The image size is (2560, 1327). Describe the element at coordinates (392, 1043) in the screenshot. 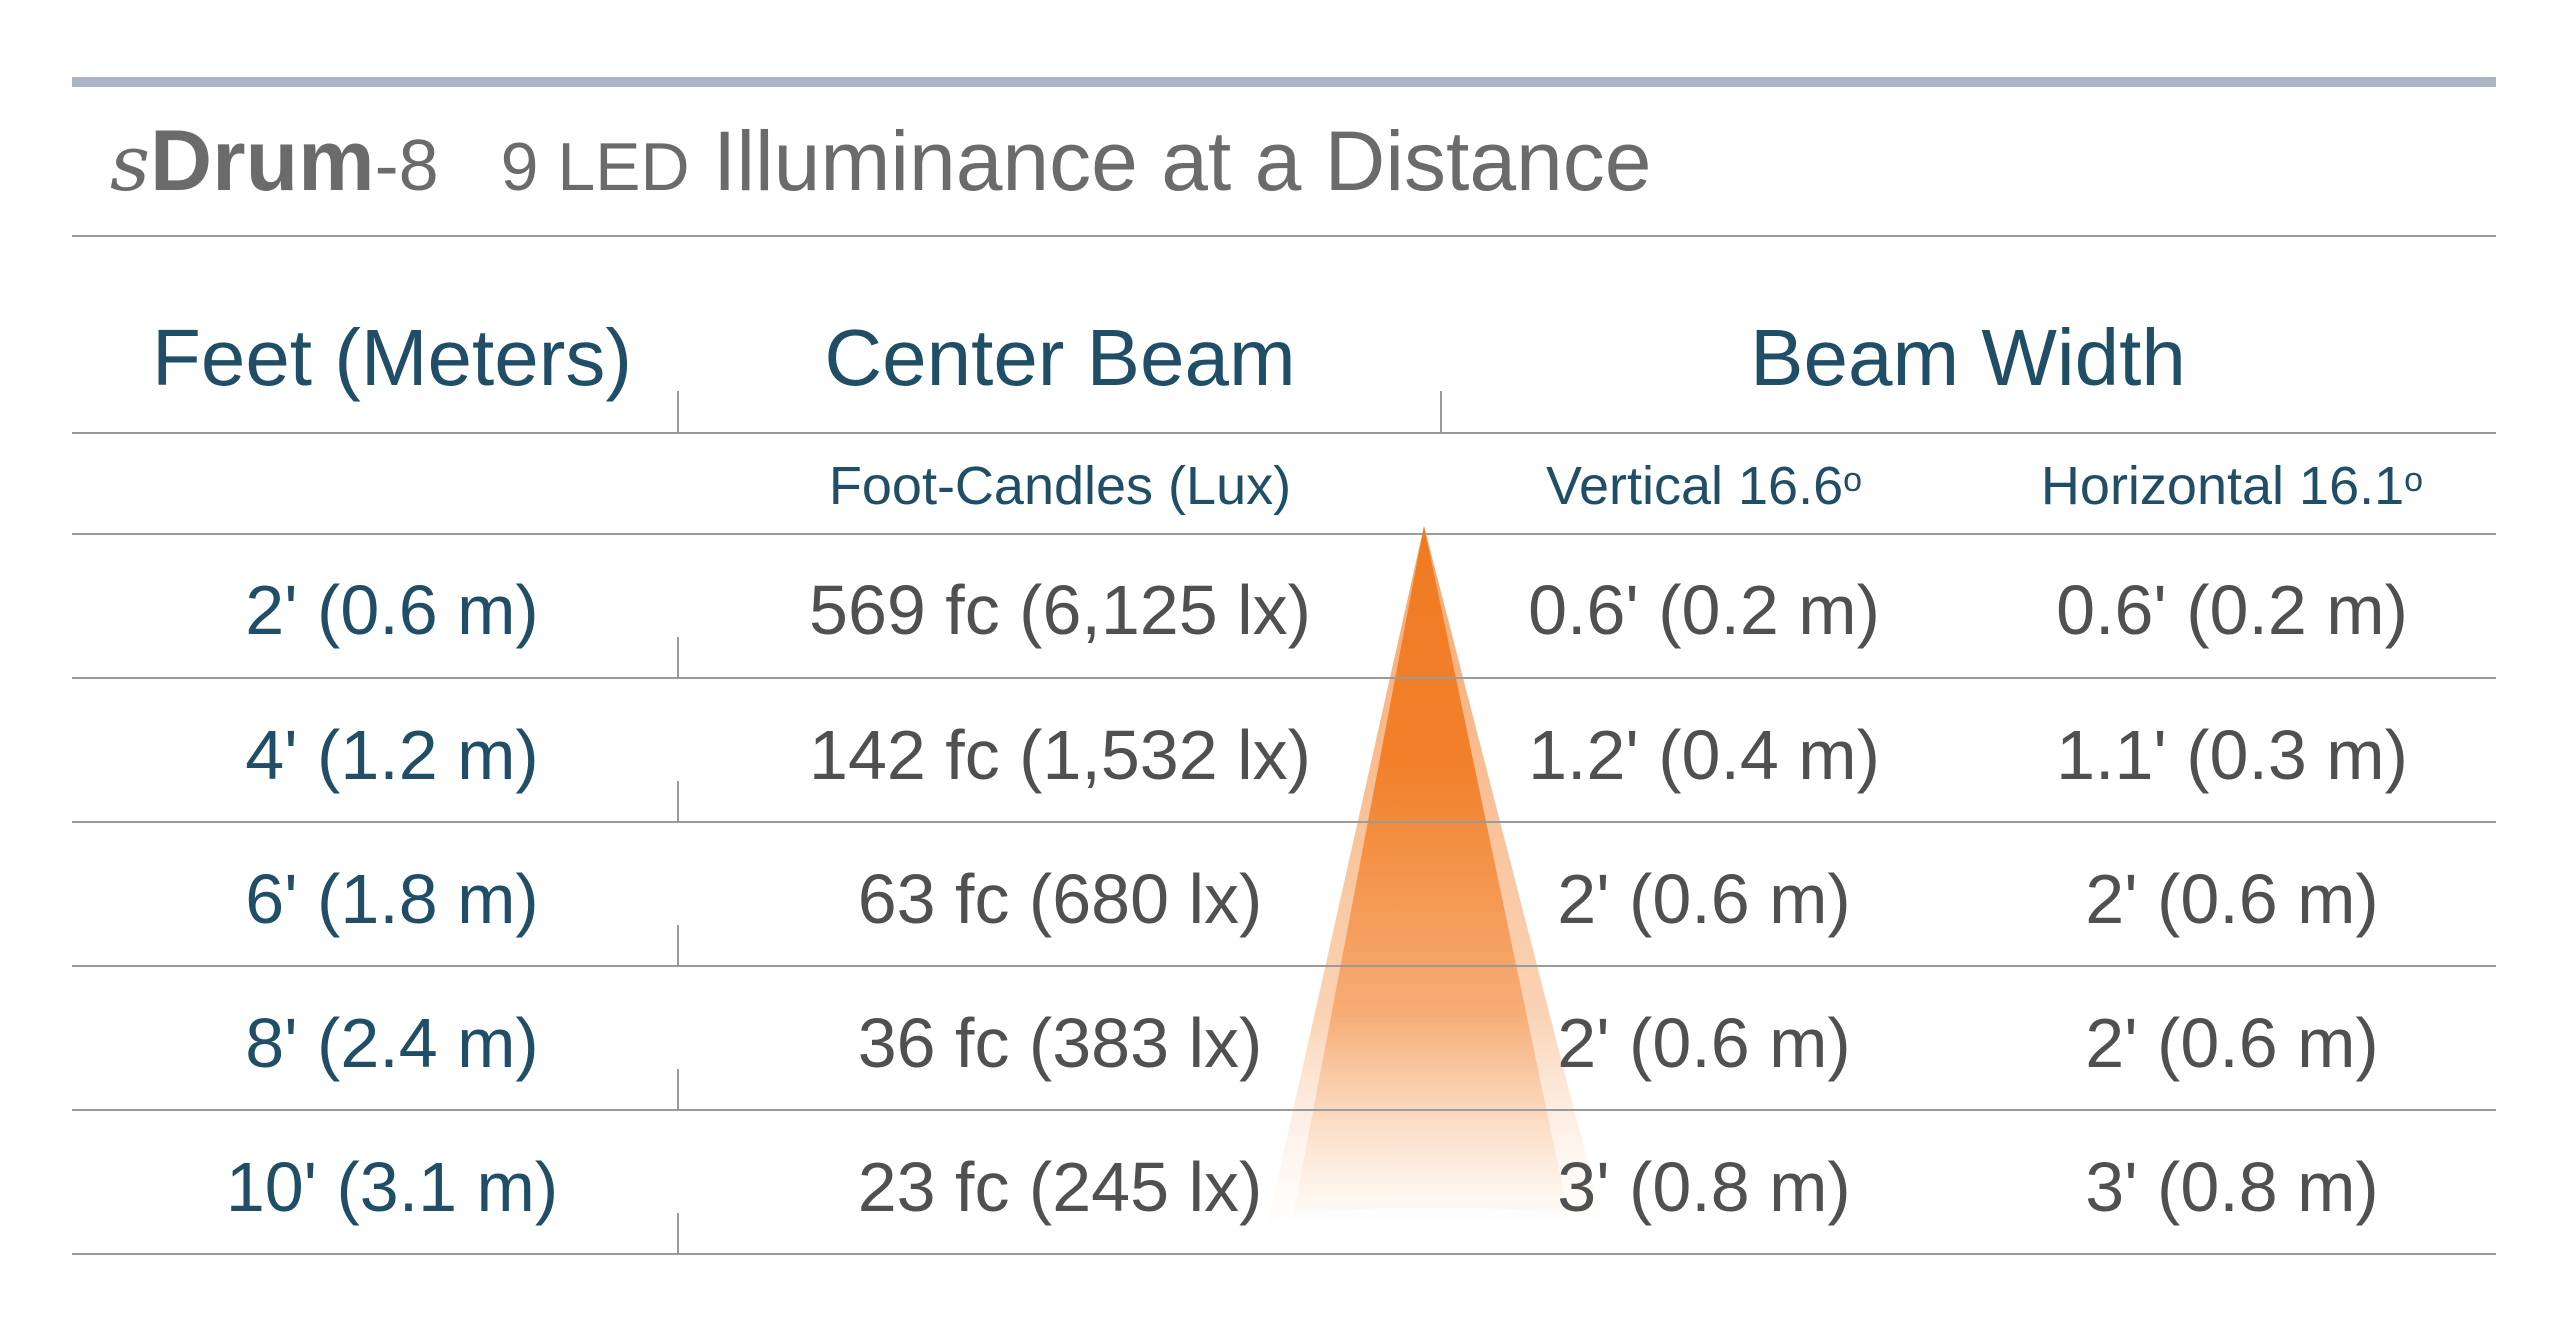

I see `row-distance: 8' (2.4 m)` at that location.